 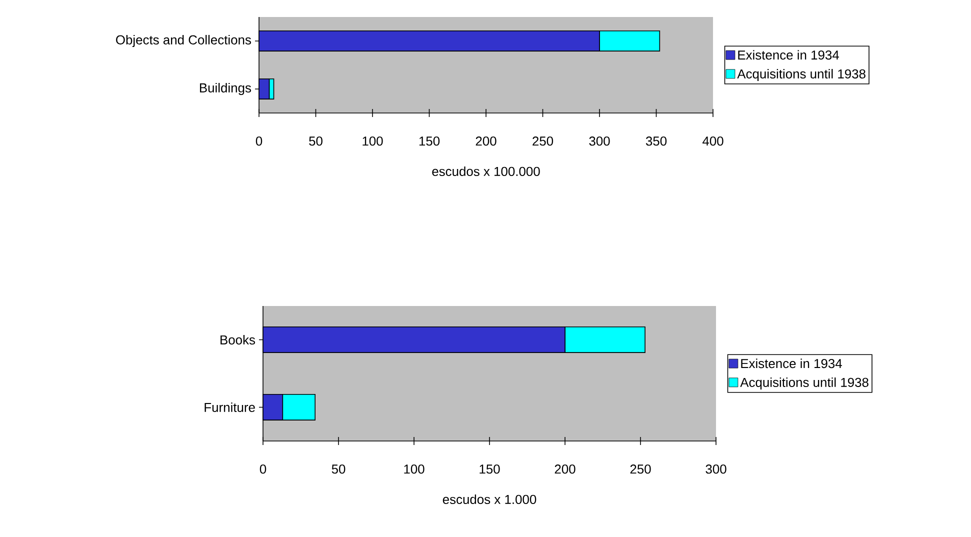 What do you see at coordinates (226, 89) in the screenshot?
I see `y-tick-label: Buildings` at bounding box center [226, 89].